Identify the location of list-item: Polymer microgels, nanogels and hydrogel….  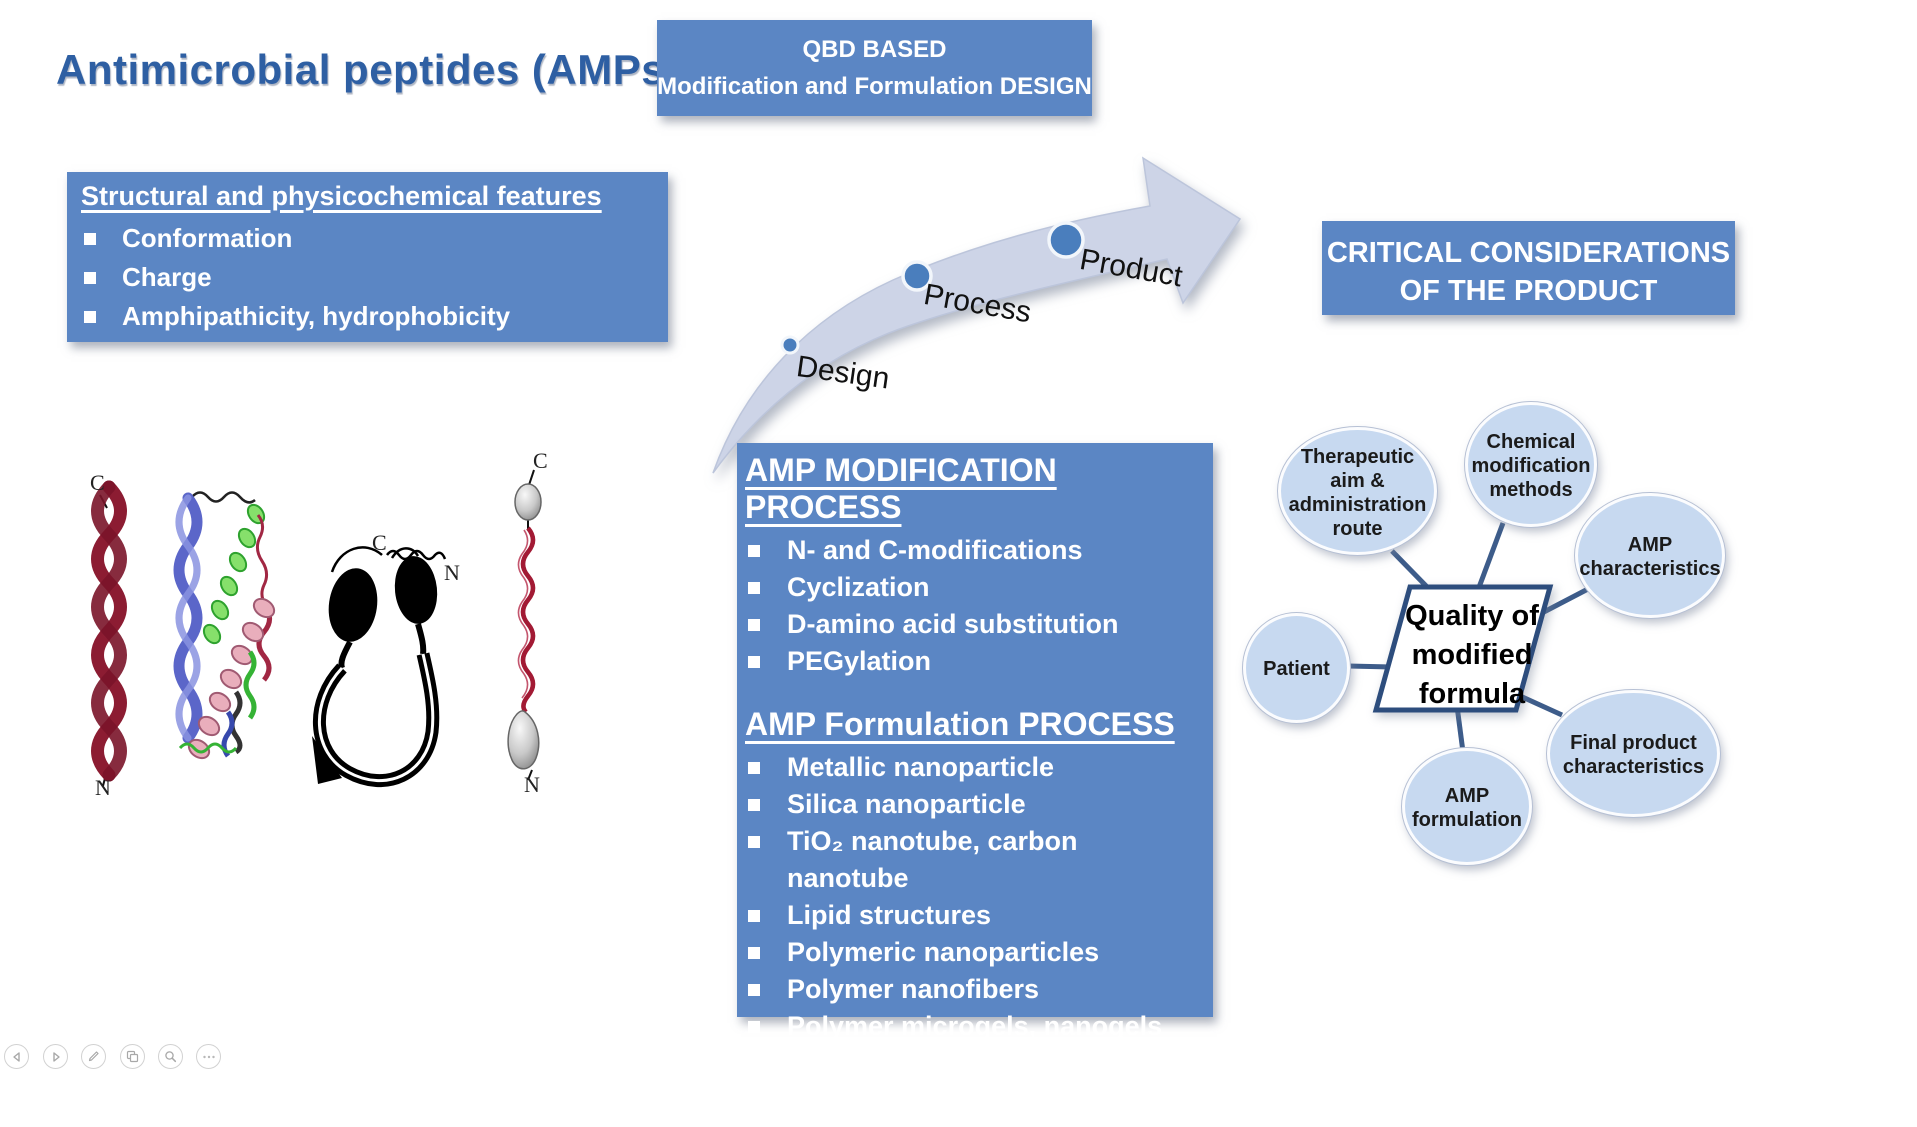
(961, 1045).